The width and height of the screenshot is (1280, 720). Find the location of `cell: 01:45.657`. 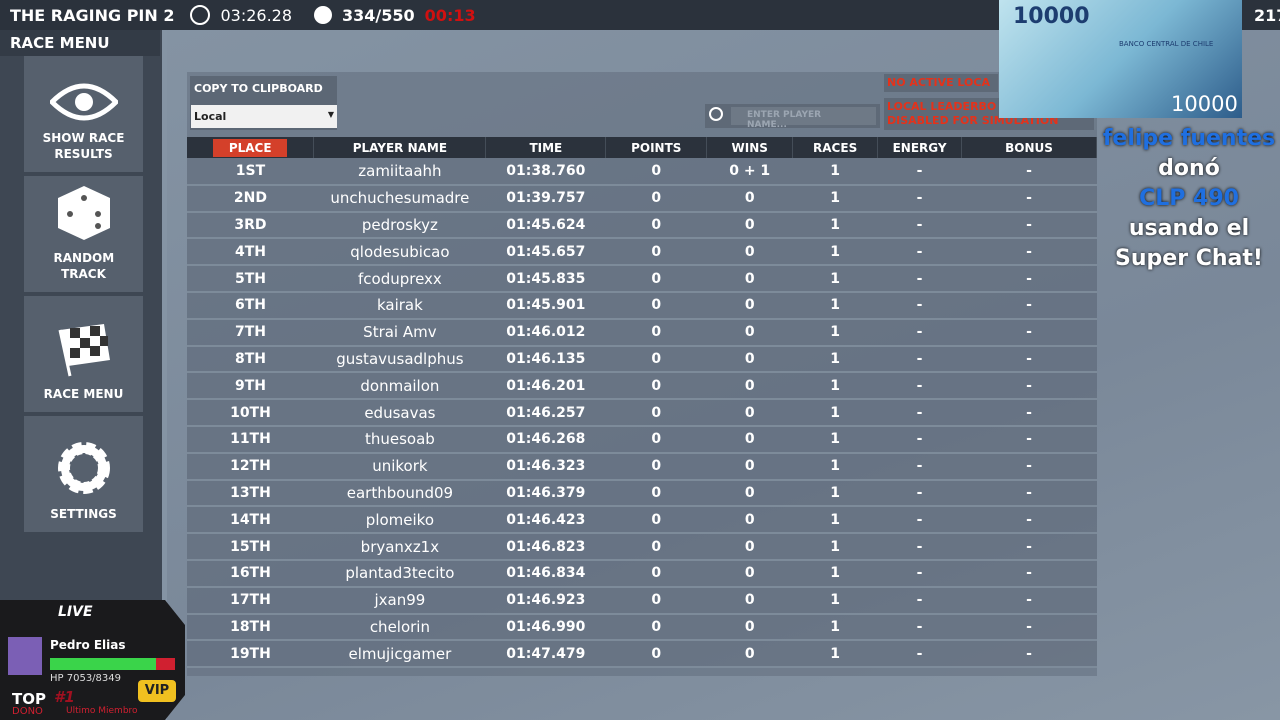

cell: 01:45.657 is located at coordinates (545, 252).